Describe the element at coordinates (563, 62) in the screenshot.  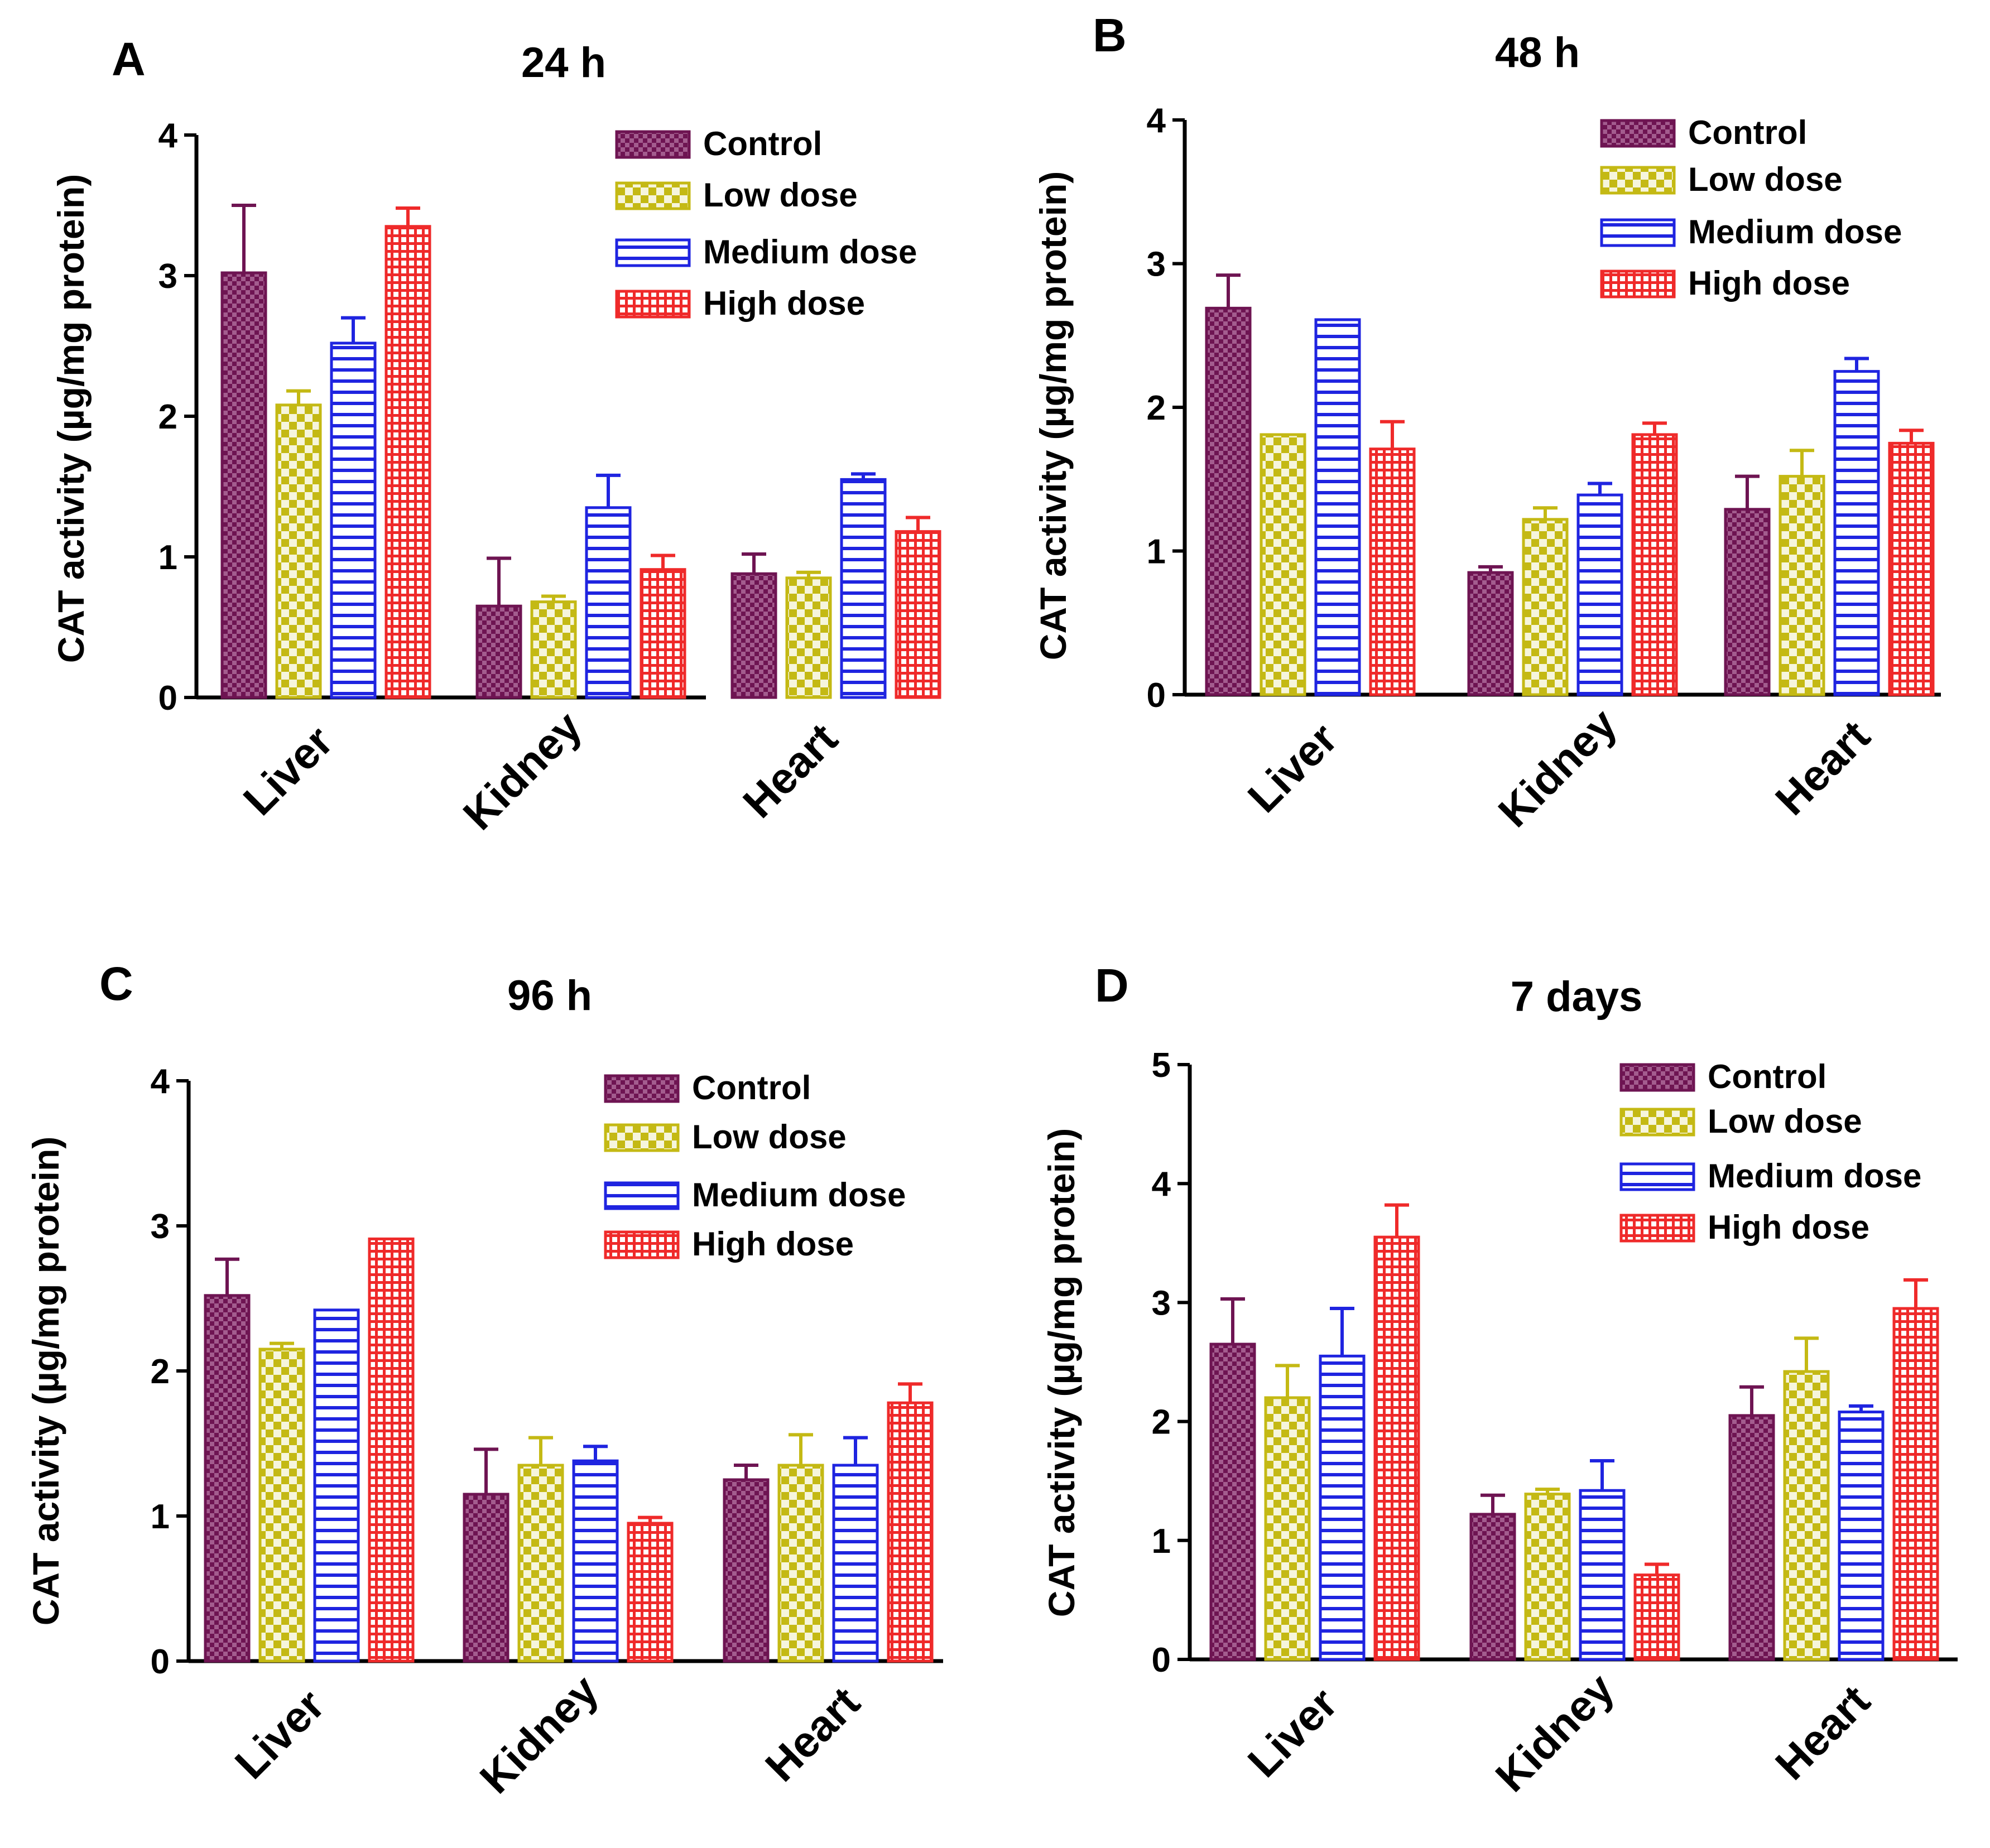
I see `chart-title: 24 h` at that location.